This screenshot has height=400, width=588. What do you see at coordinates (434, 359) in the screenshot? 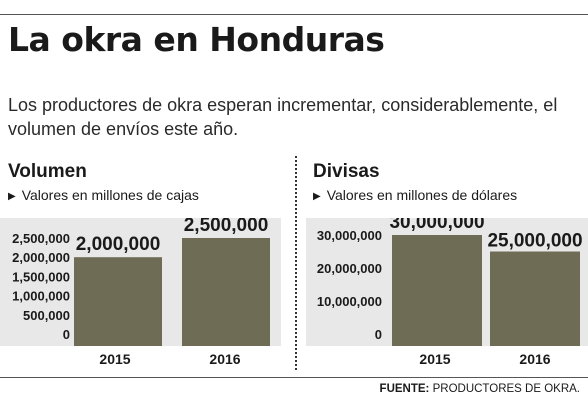
I see `currency-x-tick-label: 2015` at bounding box center [434, 359].